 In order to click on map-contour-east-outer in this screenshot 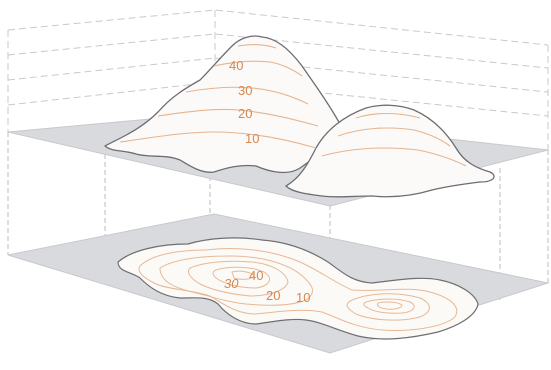, I will do `click(388, 307)`.